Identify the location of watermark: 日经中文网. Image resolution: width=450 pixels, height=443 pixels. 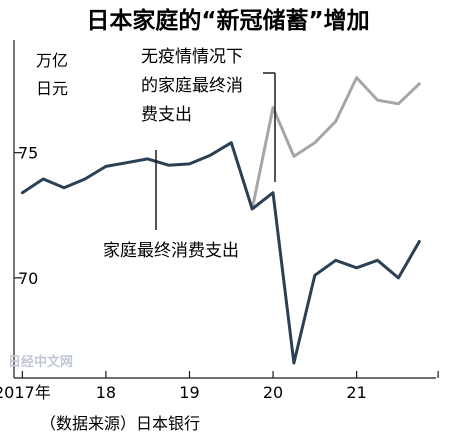
(40, 362).